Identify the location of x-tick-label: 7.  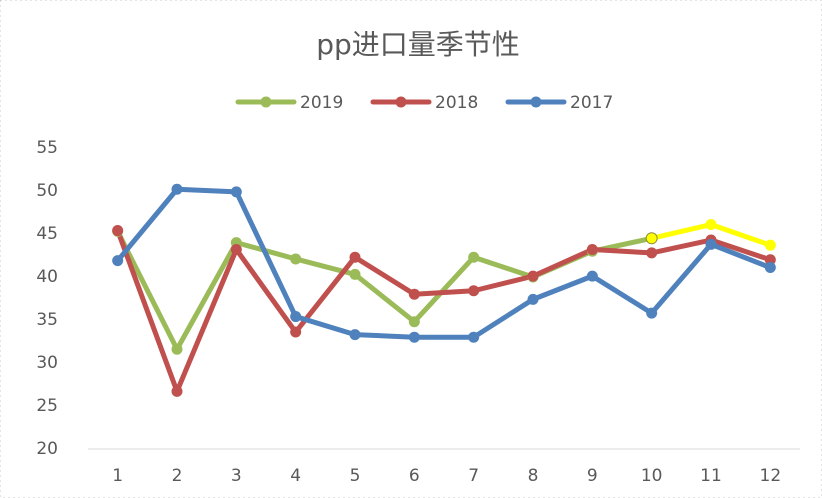
(473, 476).